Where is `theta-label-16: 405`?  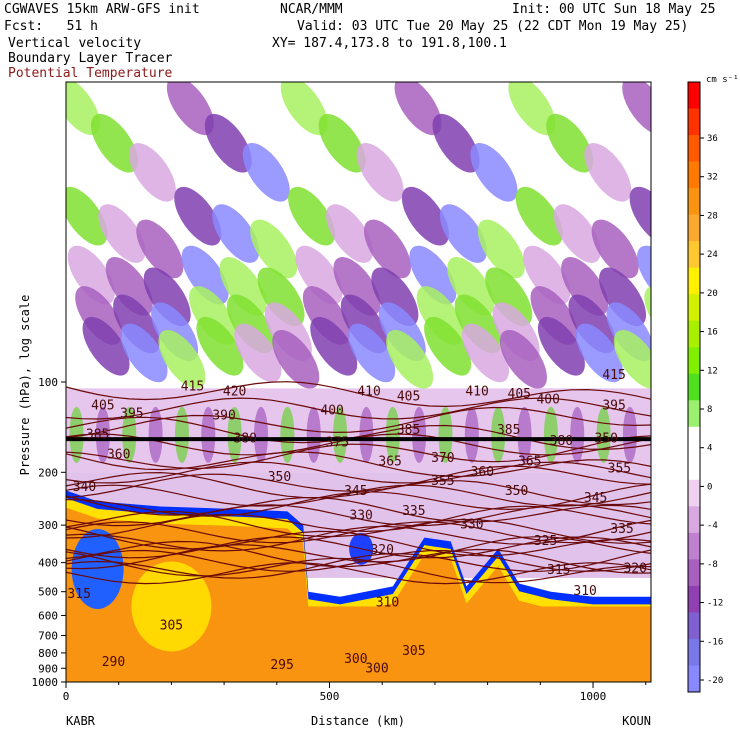
theta-label-16: 405 is located at coordinates (408, 396).